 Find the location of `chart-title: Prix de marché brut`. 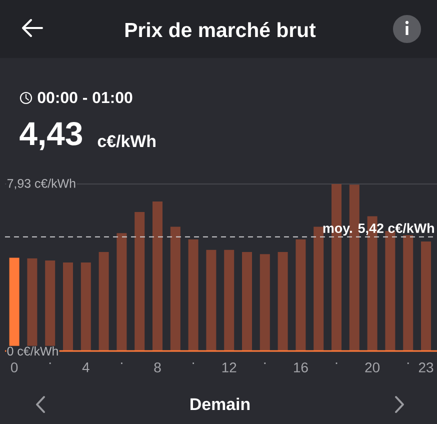

chart-title: Prix de marché brut is located at coordinates (220, 30).